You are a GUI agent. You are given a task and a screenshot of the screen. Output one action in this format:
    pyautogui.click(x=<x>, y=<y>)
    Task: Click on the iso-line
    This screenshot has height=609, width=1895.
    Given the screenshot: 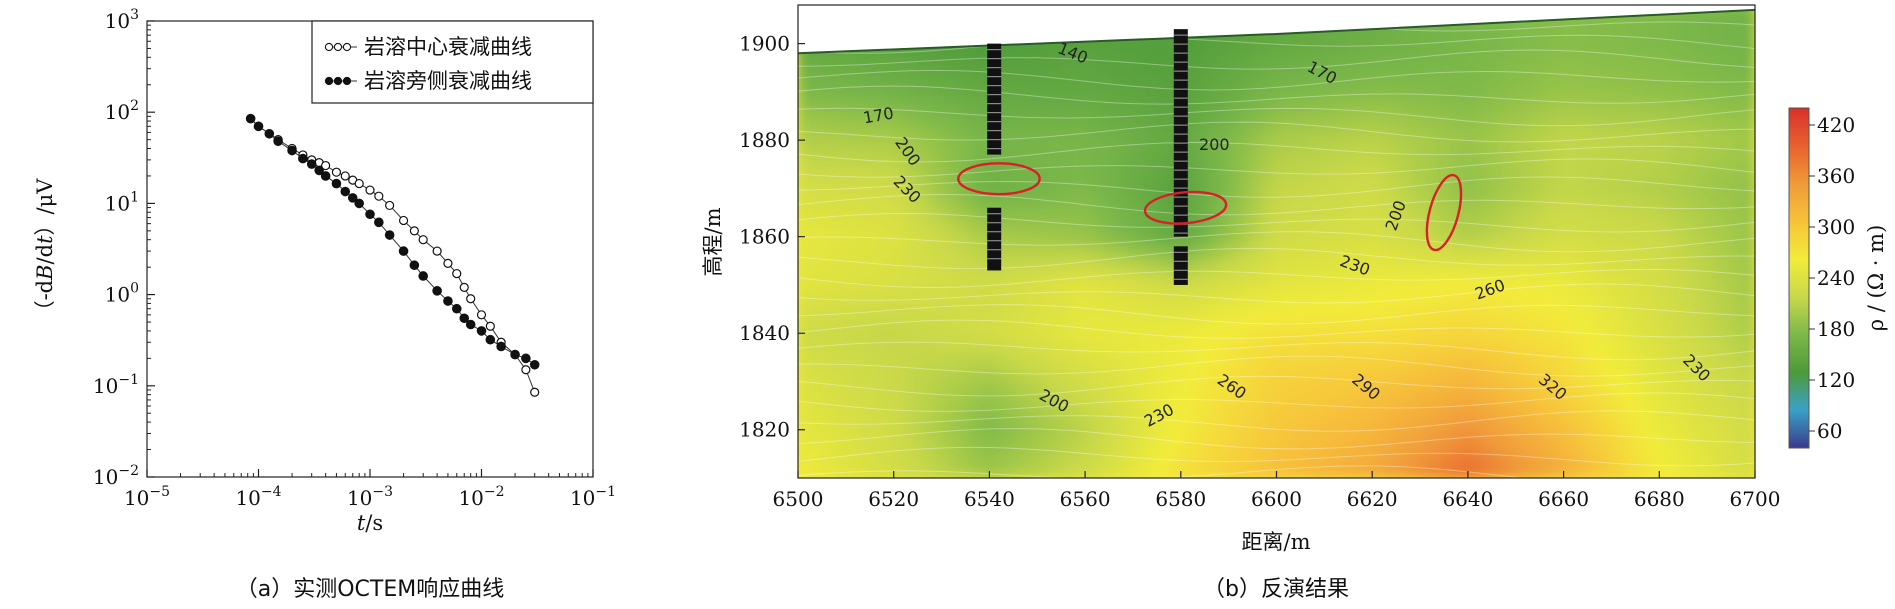 What is the action you would take?
    pyautogui.click(x=1276, y=168)
    